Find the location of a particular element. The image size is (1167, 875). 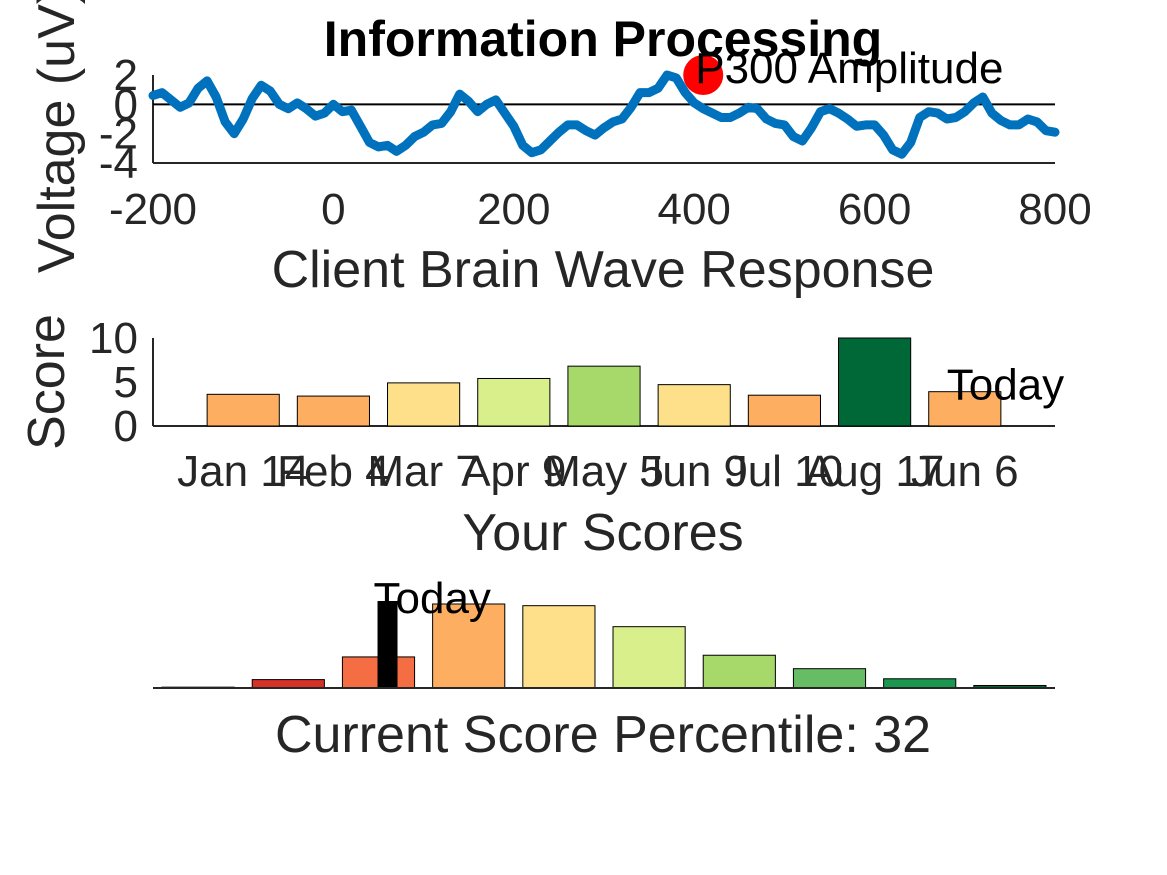

brain-wave-x-tick: 800 is located at coordinates (1054, 209).